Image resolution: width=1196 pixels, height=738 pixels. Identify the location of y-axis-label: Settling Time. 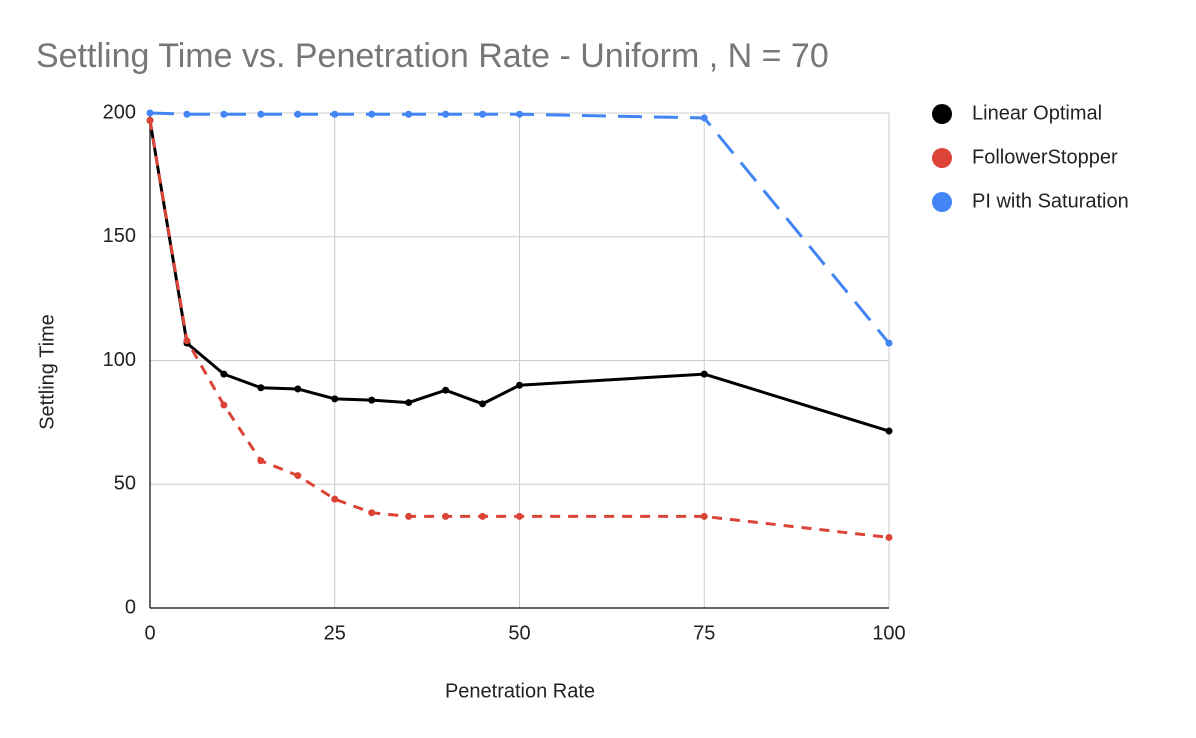
(47, 372).